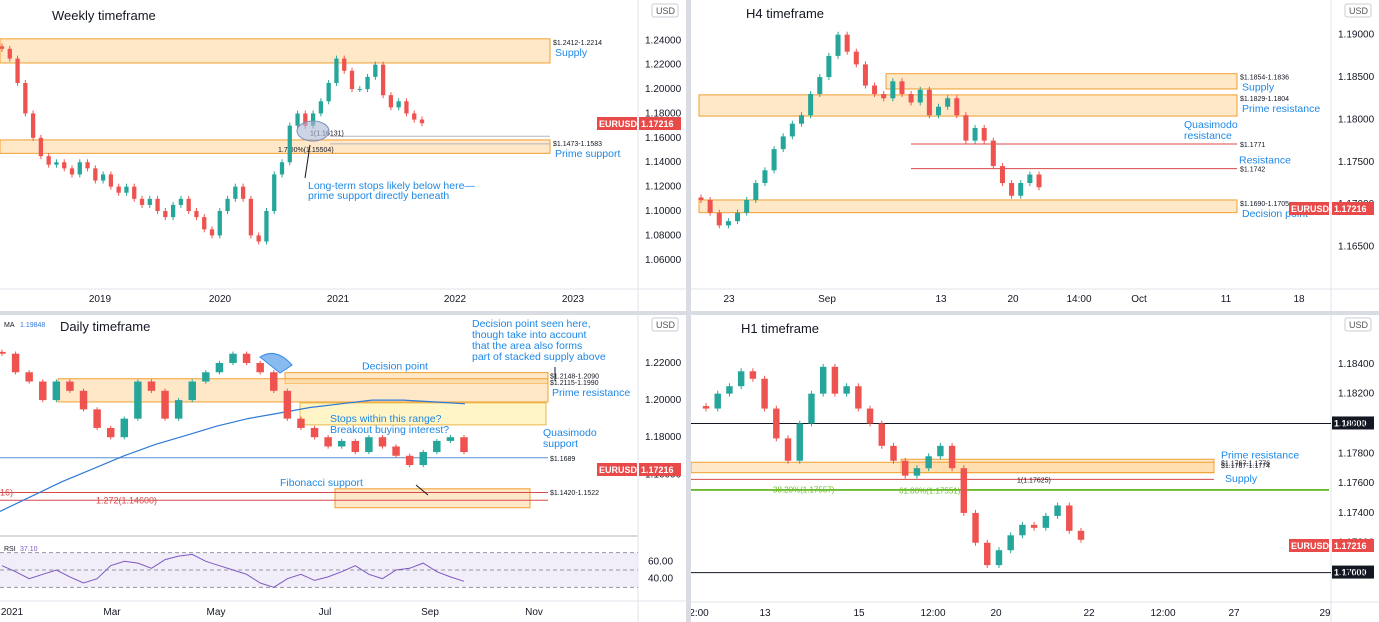 Image resolution: width=1379 pixels, height=622 pixels. I want to click on zone-range-label: $1.1829-1.1804, so click(1264, 99).